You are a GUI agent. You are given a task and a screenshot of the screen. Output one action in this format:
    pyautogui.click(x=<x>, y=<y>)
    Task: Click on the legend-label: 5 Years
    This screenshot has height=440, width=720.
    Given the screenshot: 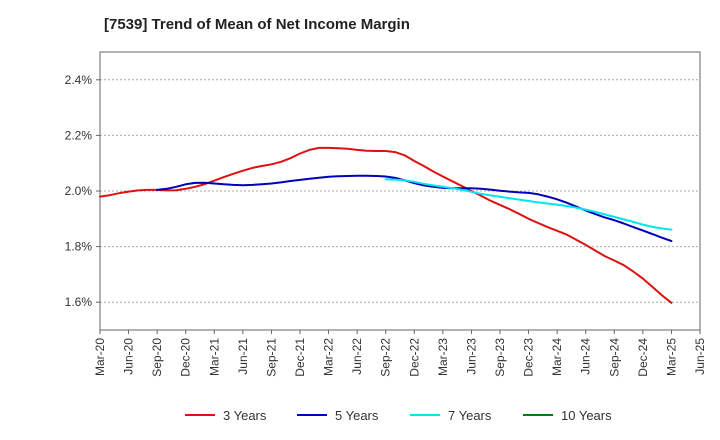 What is the action you would take?
    pyautogui.click(x=357, y=415)
    